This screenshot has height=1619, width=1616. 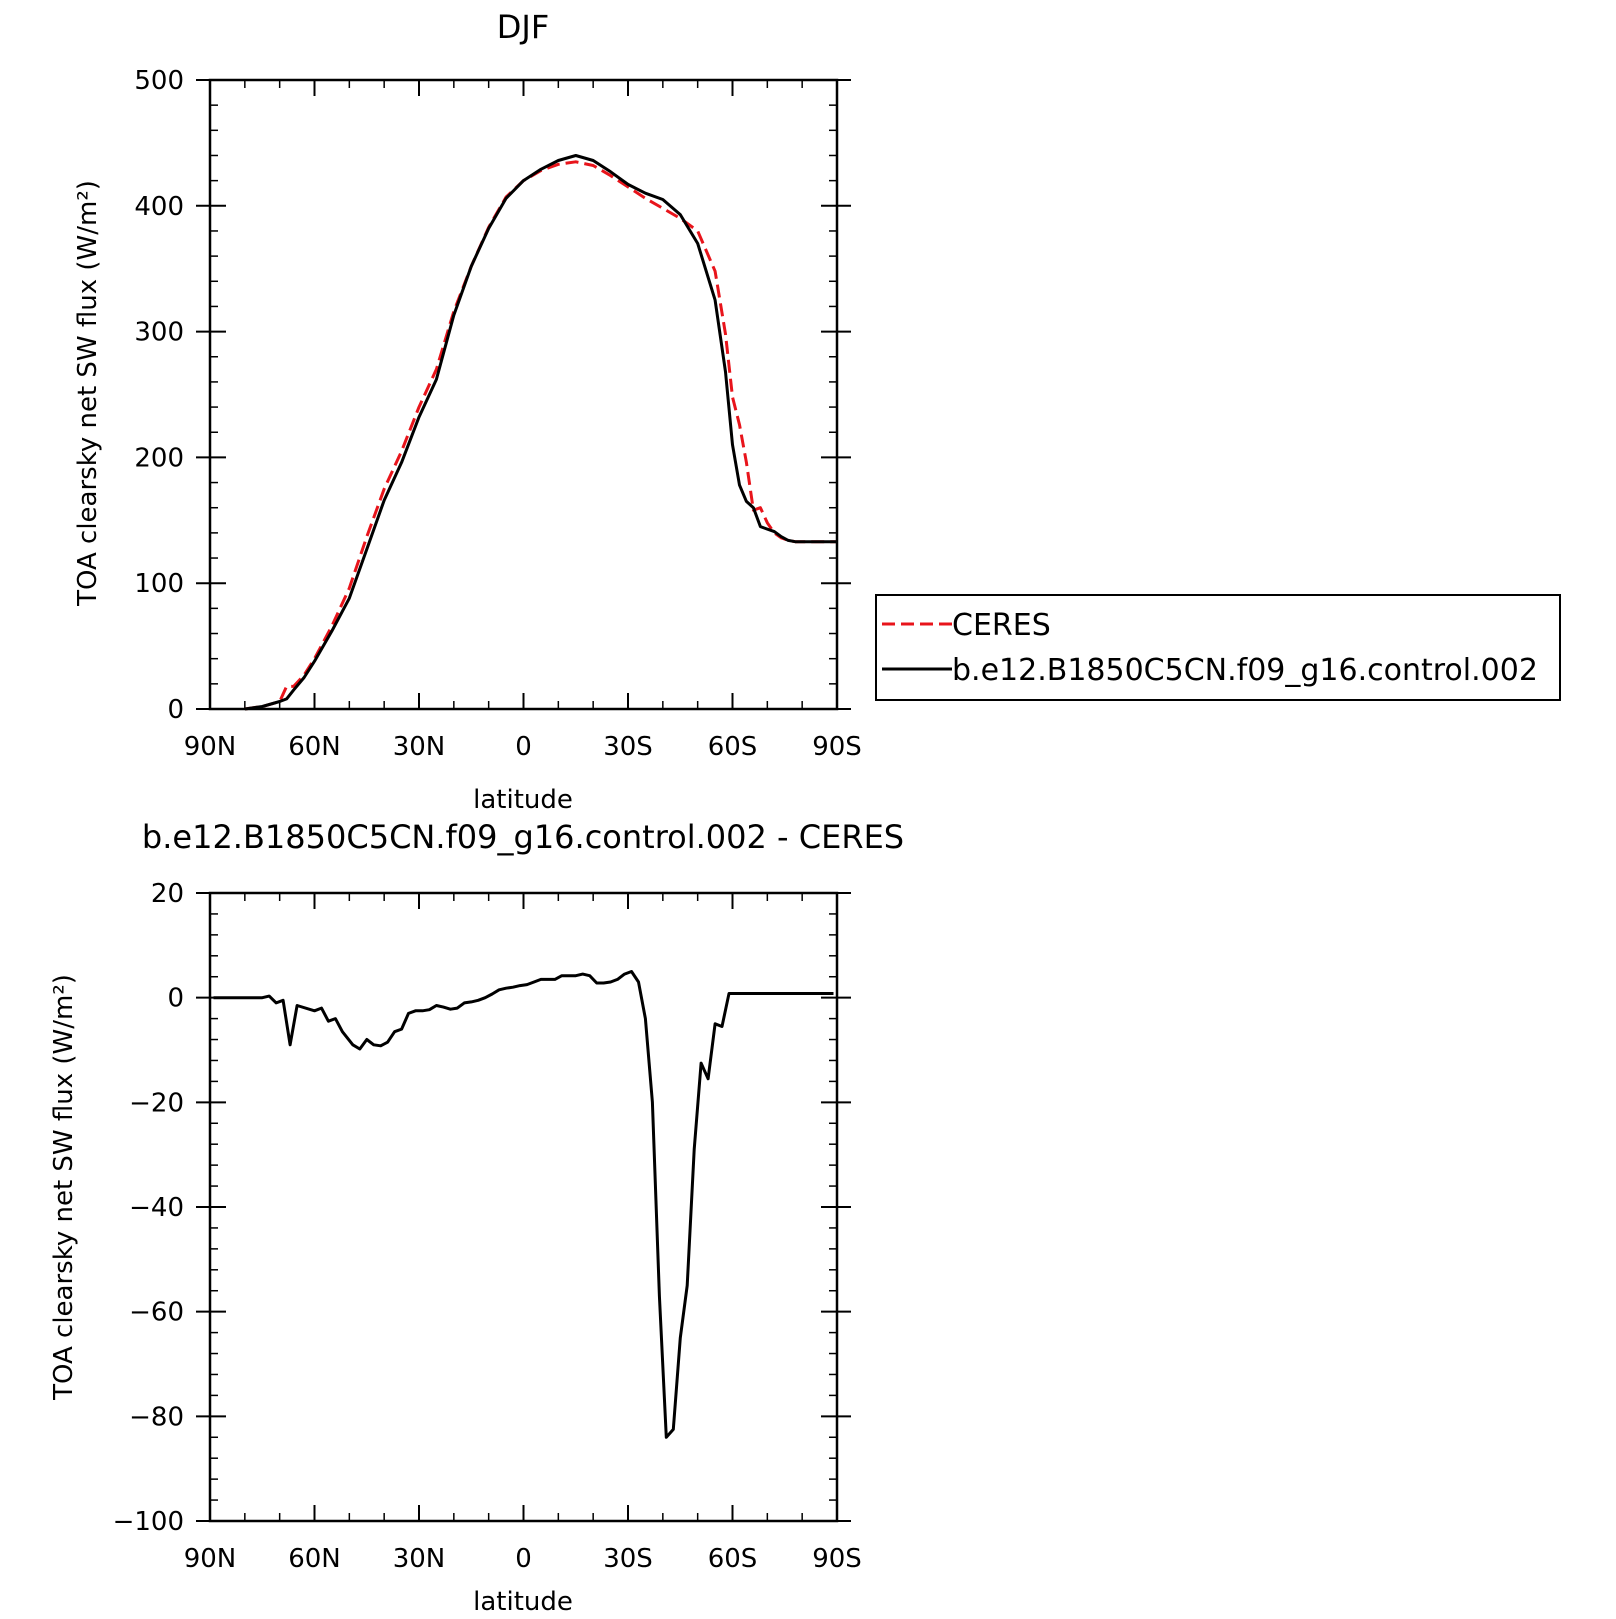 I want to click on bottom-xtick-label: 60N, so click(x=314, y=1559).